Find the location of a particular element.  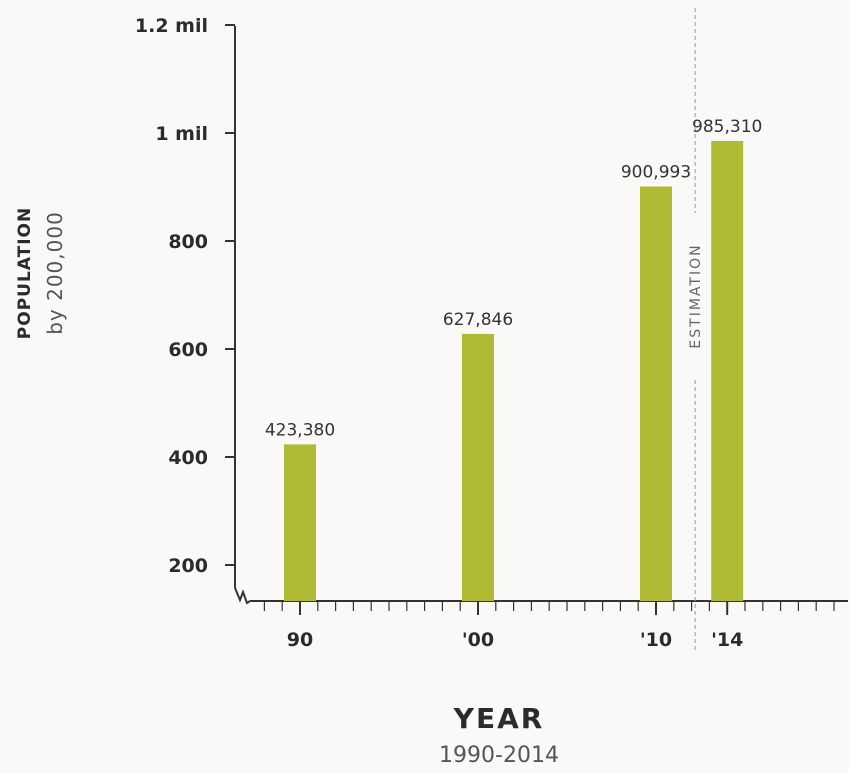

axis-break-mark is located at coordinates (242, 596).